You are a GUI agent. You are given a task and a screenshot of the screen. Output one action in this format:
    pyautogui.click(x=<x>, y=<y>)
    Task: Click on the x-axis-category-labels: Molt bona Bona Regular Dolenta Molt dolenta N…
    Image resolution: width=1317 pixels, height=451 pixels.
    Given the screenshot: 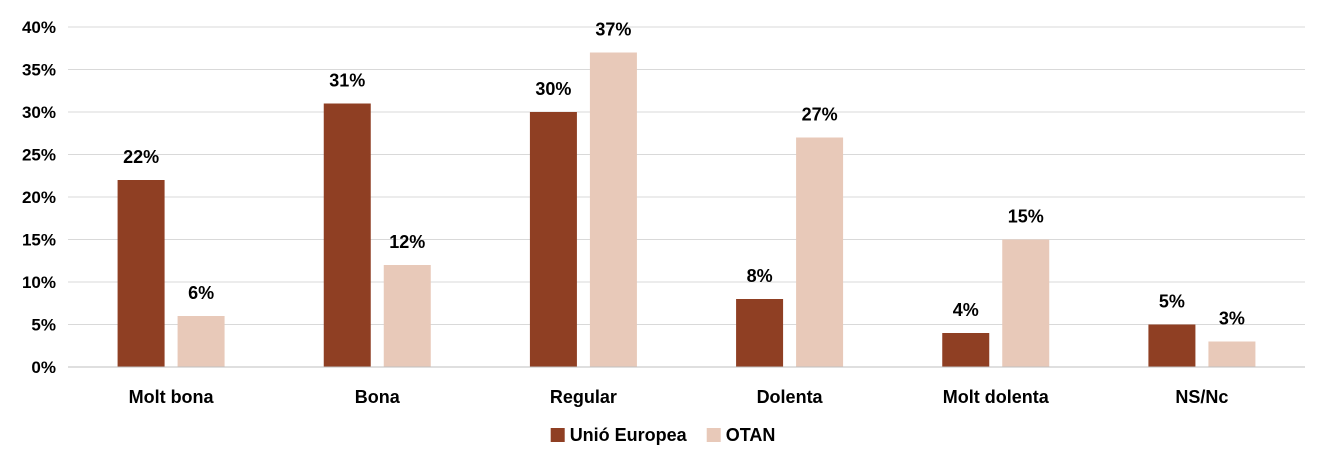 What is the action you would take?
    pyautogui.click(x=679, y=397)
    